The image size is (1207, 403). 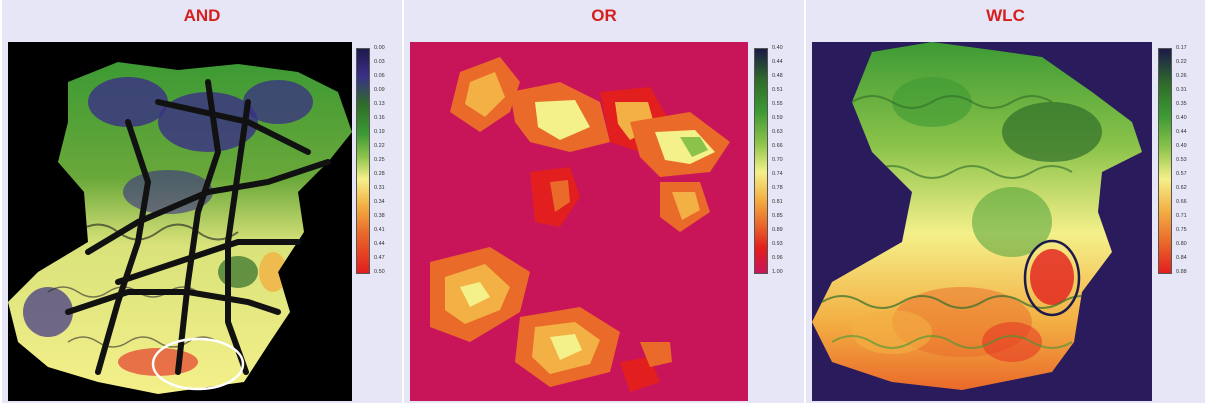 I want to click on colorbar-wlc, so click(x=1165, y=161).